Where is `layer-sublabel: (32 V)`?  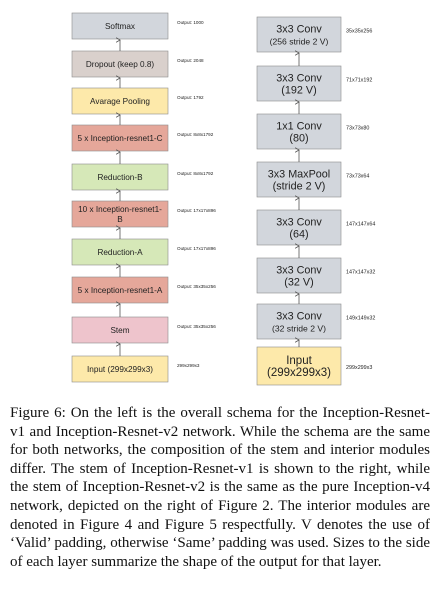 layer-sublabel: (32 V) is located at coordinates (298, 283).